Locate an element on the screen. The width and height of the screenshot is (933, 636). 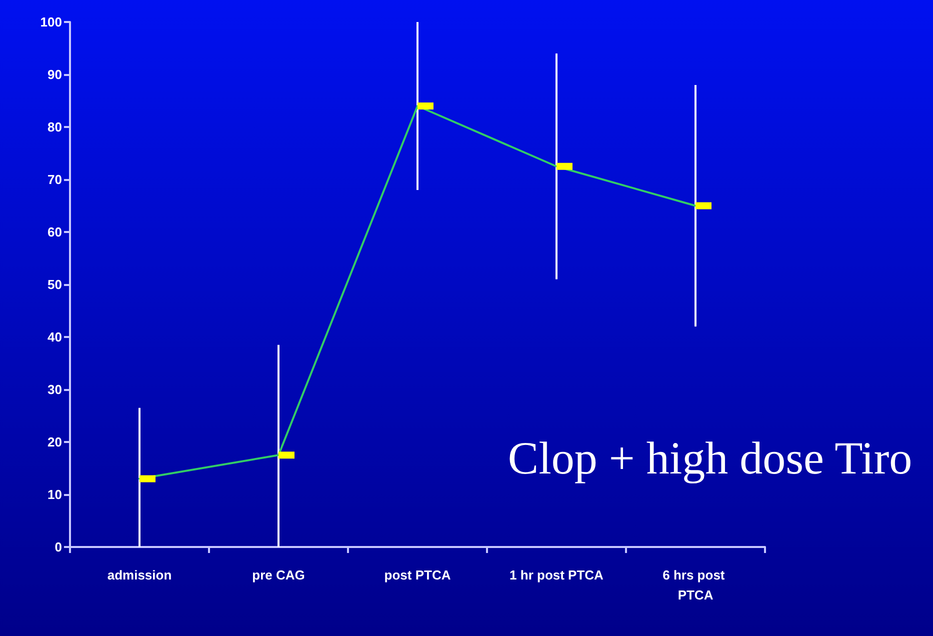
y-tick-label: 80 is located at coordinates (55, 127).